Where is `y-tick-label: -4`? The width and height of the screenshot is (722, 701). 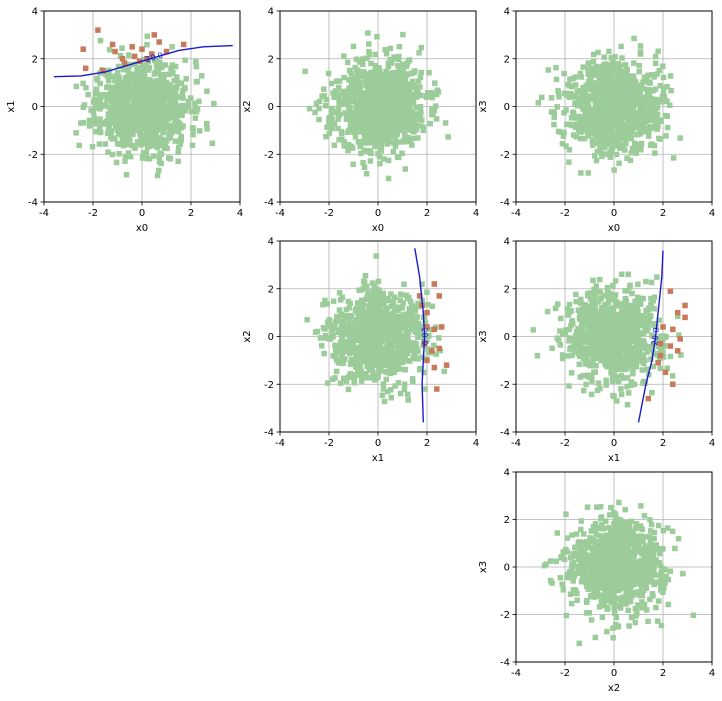
y-tick-label: -4 is located at coordinates (505, 433).